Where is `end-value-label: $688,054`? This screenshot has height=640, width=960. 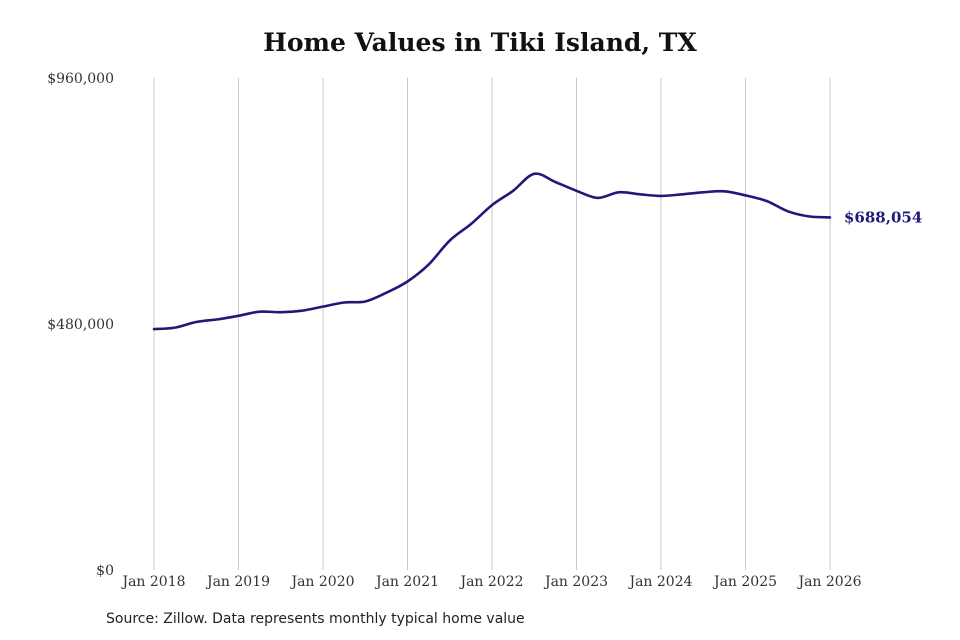 end-value-label: $688,054 is located at coordinates (883, 217).